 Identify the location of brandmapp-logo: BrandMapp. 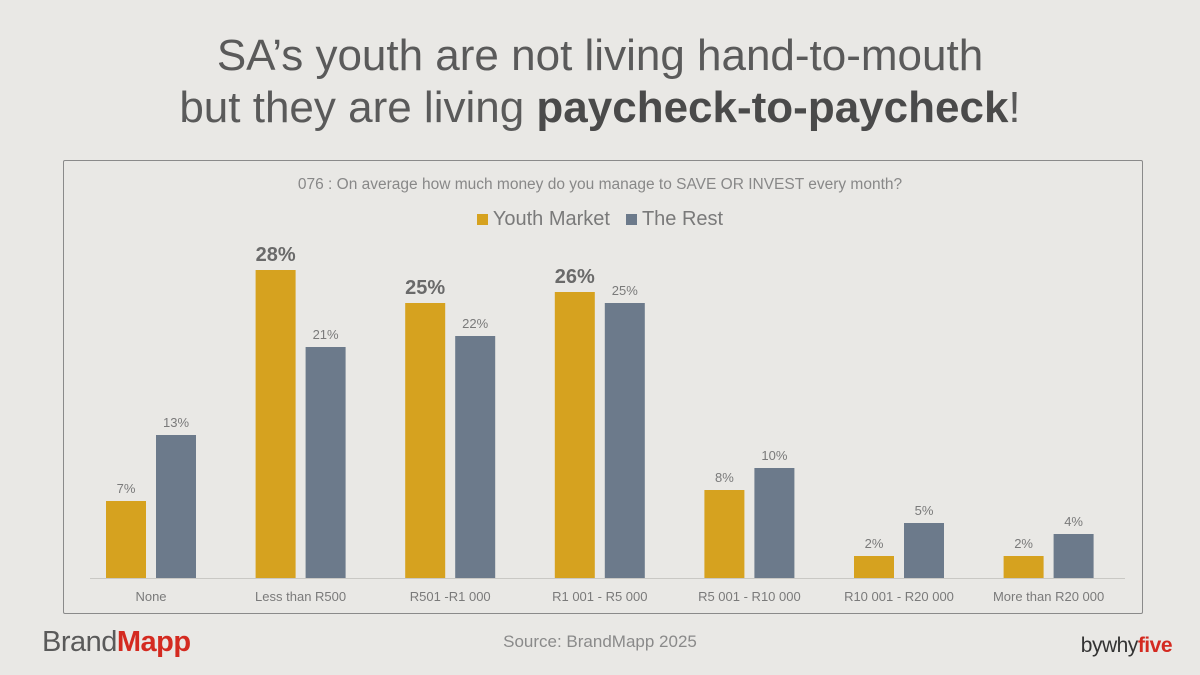
(116, 642).